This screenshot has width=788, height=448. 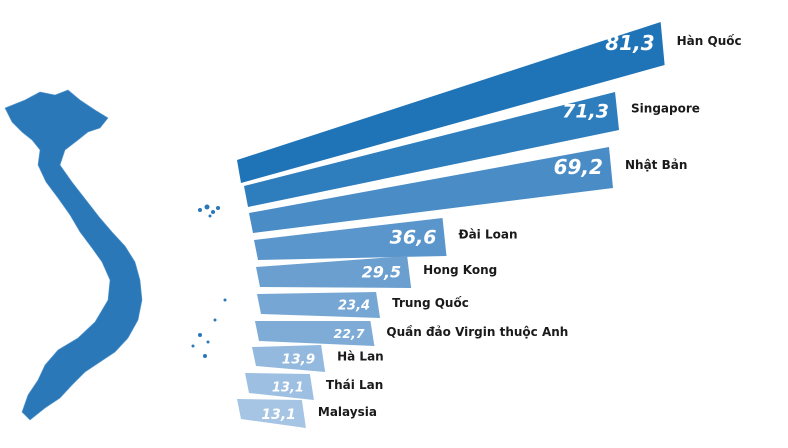 What do you see at coordinates (298, 360) in the screenshot?
I see `value-label: 13,9` at bounding box center [298, 360].